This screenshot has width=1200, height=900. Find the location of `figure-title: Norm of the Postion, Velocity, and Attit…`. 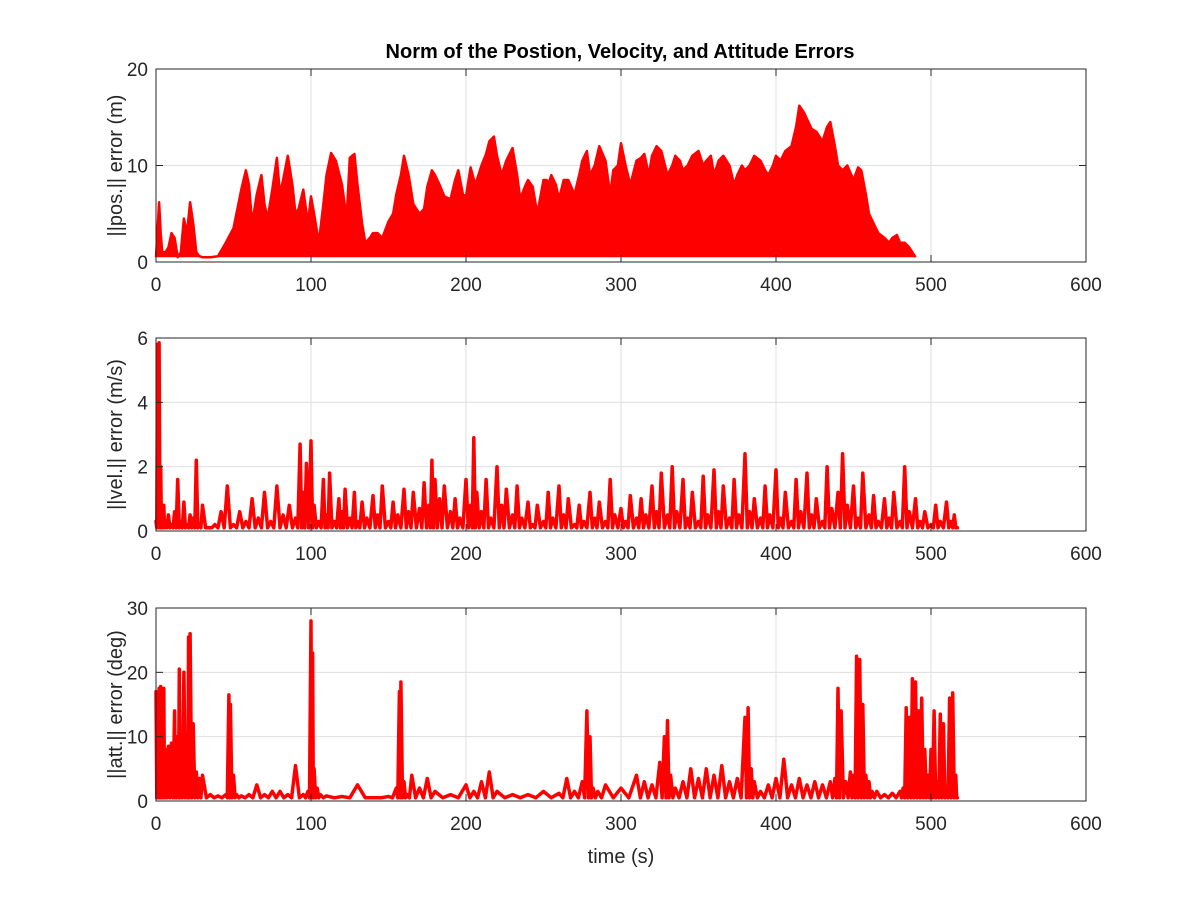

figure-title: Norm of the Postion, Velocity, and Attit… is located at coordinates (620, 52).